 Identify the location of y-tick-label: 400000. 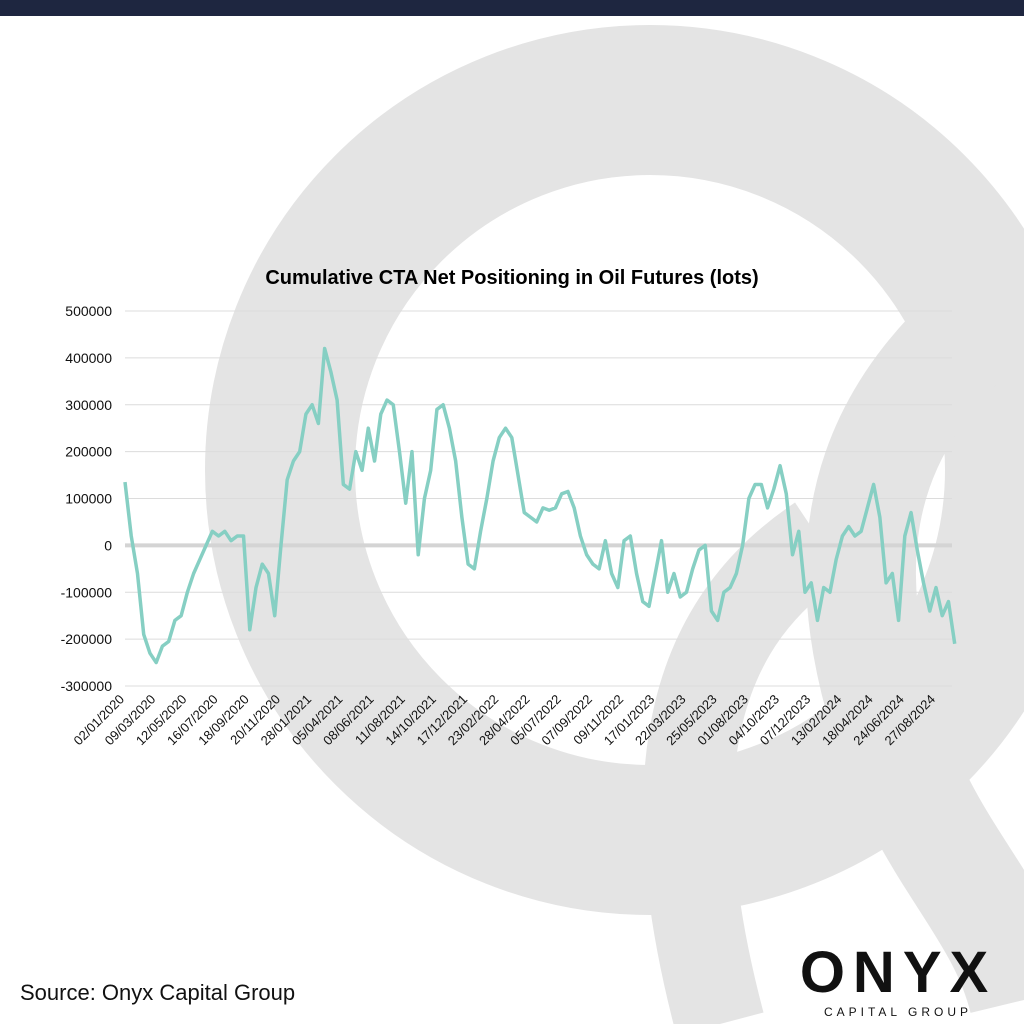
(88, 358).